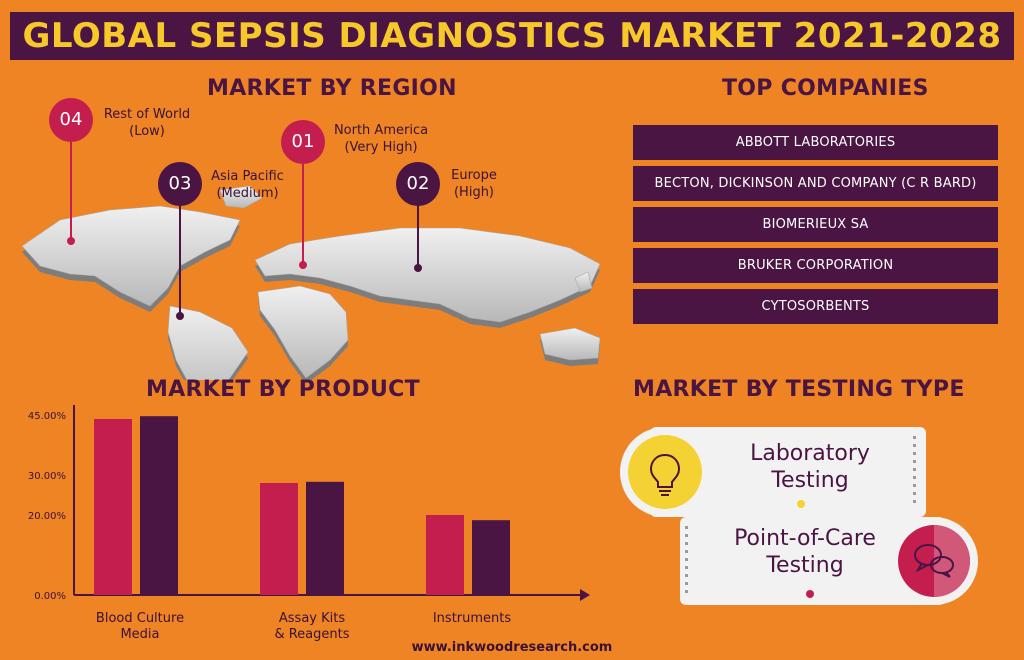  Describe the element at coordinates (147, 114) in the screenshot. I see `region-name: Rest of World` at that location.